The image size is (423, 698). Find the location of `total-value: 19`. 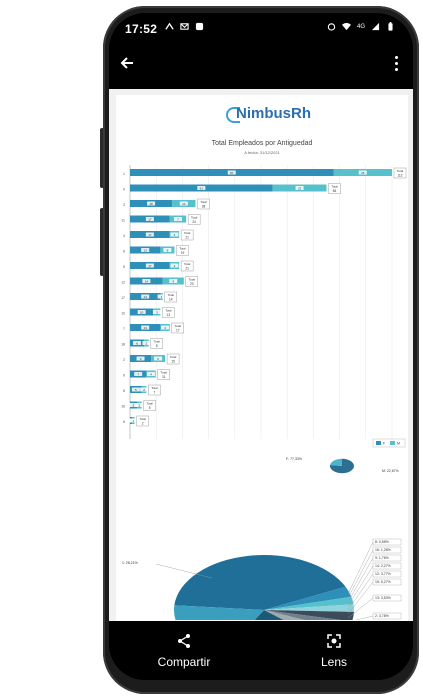

total-value: 19 is located at coordinates (183, 253).